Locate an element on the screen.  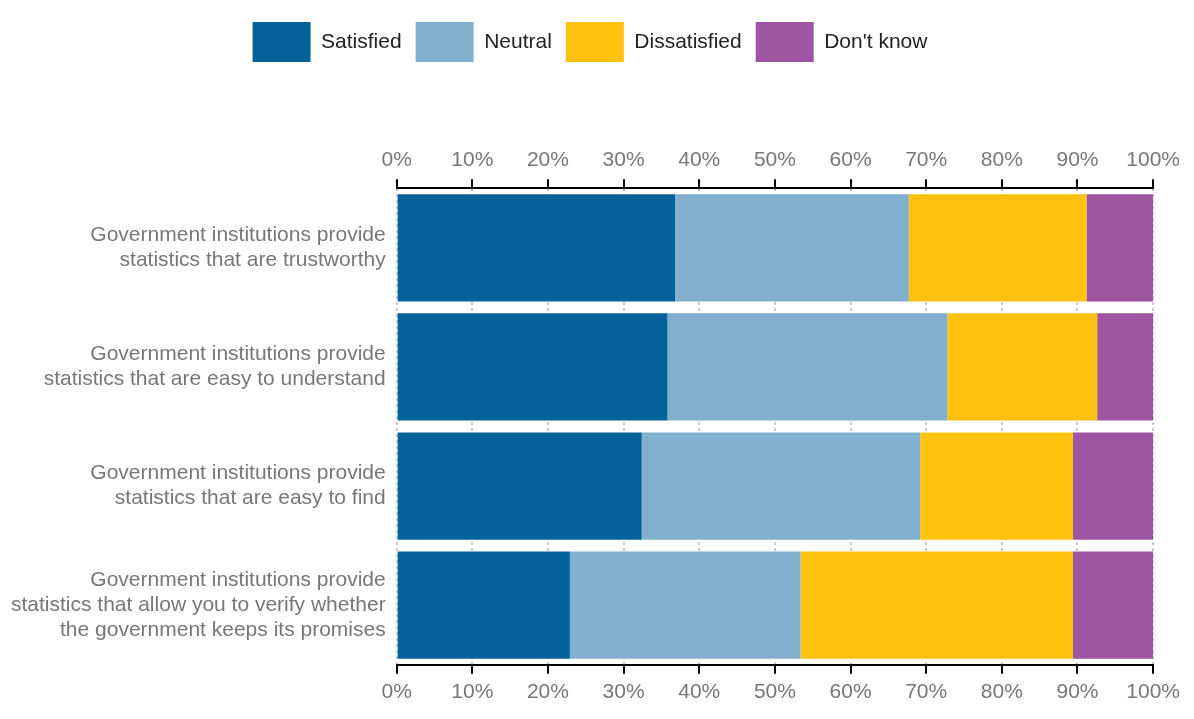
x-tick-label: 80% is located at coordinates (1001, 159).